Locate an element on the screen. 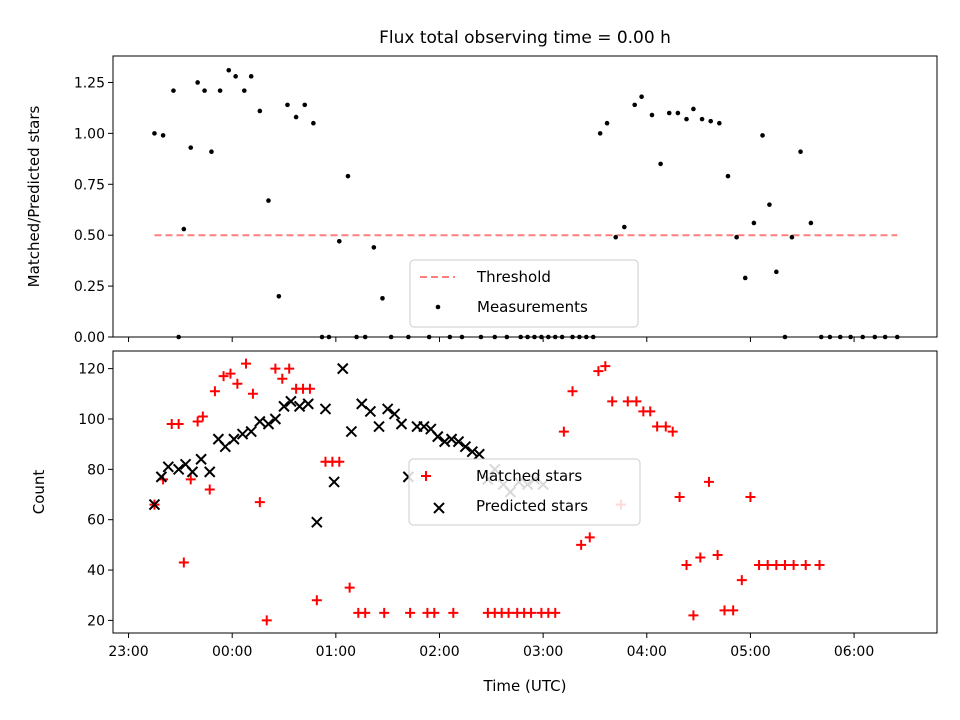 This screenshot has height=720, width=960. bottom-legend-box is located at coordinates (524, 492).